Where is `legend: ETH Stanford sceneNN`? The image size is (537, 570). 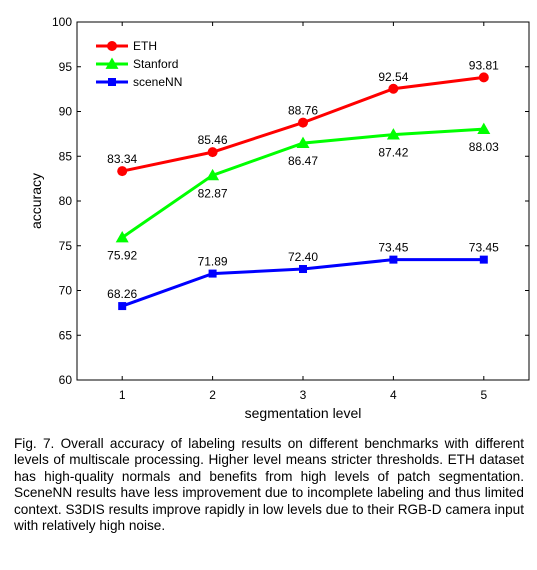 legend: ETH Stanford sceneNN is located at coordinates (139, 64).